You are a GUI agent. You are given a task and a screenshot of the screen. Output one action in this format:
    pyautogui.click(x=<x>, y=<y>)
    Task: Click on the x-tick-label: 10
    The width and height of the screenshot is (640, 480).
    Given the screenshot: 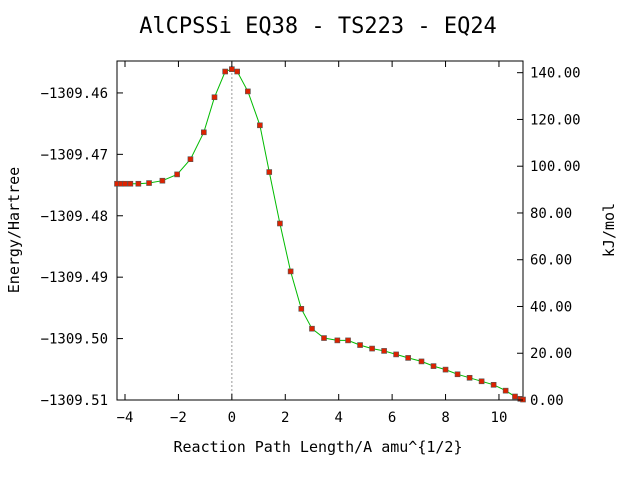 What is the action you would take?
    pyautogui.click(x=499, y=418)
    